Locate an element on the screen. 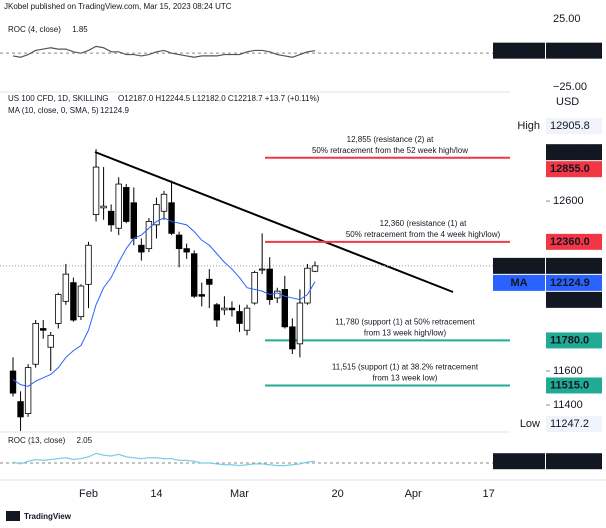 This screenshot has height=528, width=606. badge-value: 11515.0 is located at coordinates (569, 385).